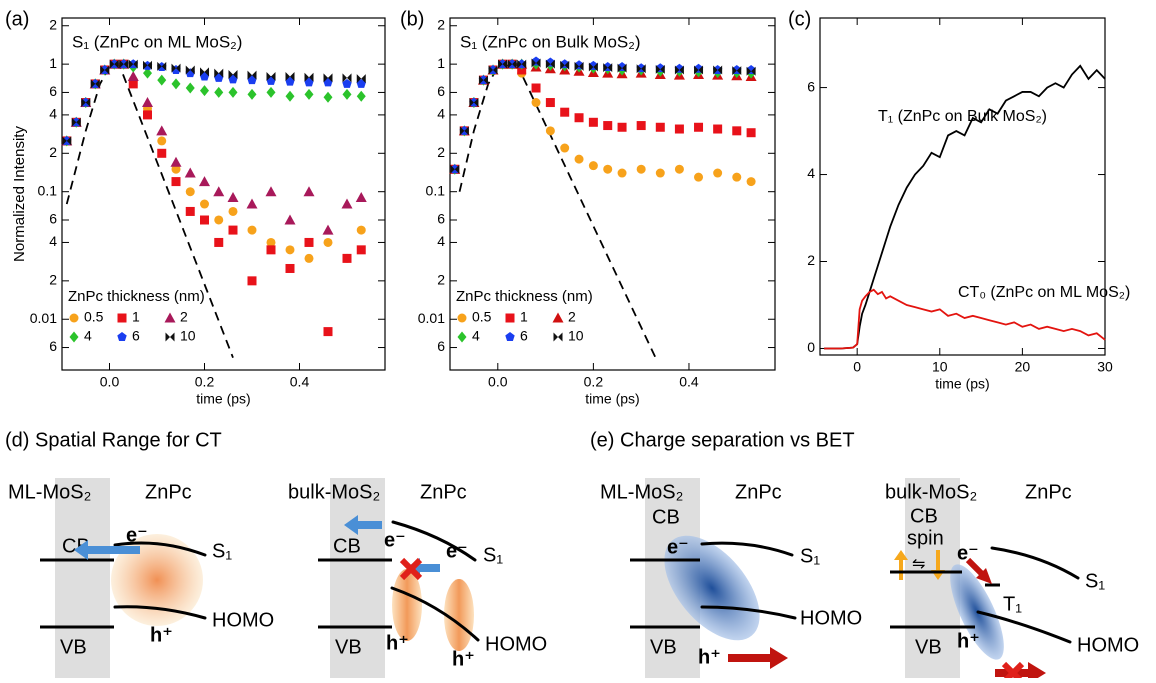 The width and height of the screenshot is (1156, 683). I want to click on chart-title: S₁ (ZnPc on Bulk MoS₂), so click(550, 41).